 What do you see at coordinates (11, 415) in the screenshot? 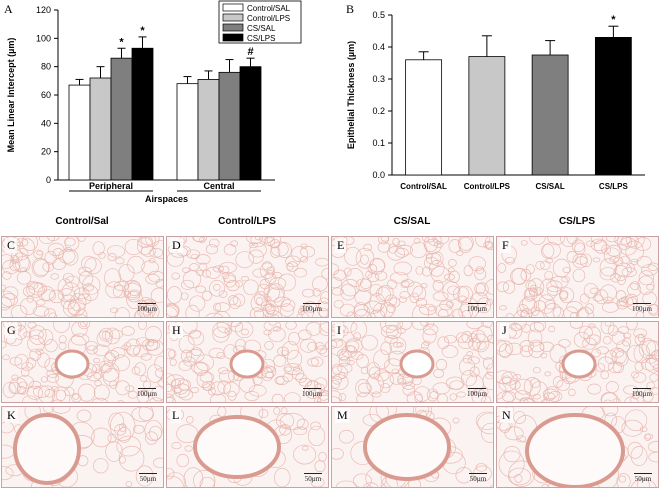
I see `micrograph-letter: K` at bounding box center [11, 415].